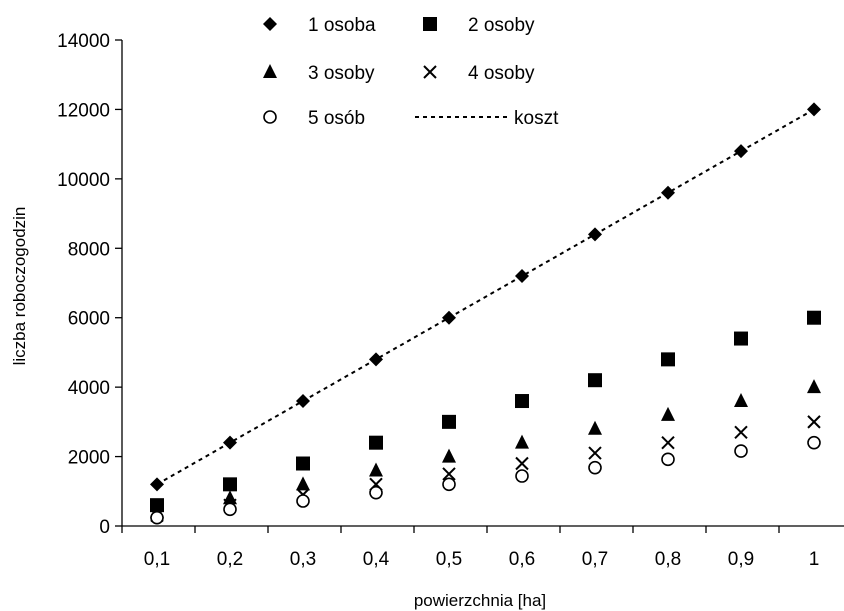 Image resolution: width=844 pixels, height=611 pixels. I want to click on legend-item: 3 osoby, so click(319, 73).